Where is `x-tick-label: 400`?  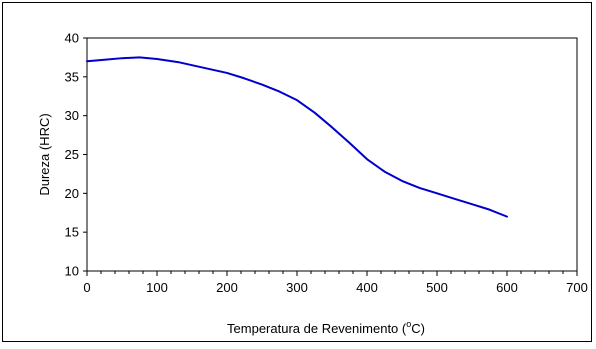 x-tick-label: 400 is located at coordinates (367, 287).